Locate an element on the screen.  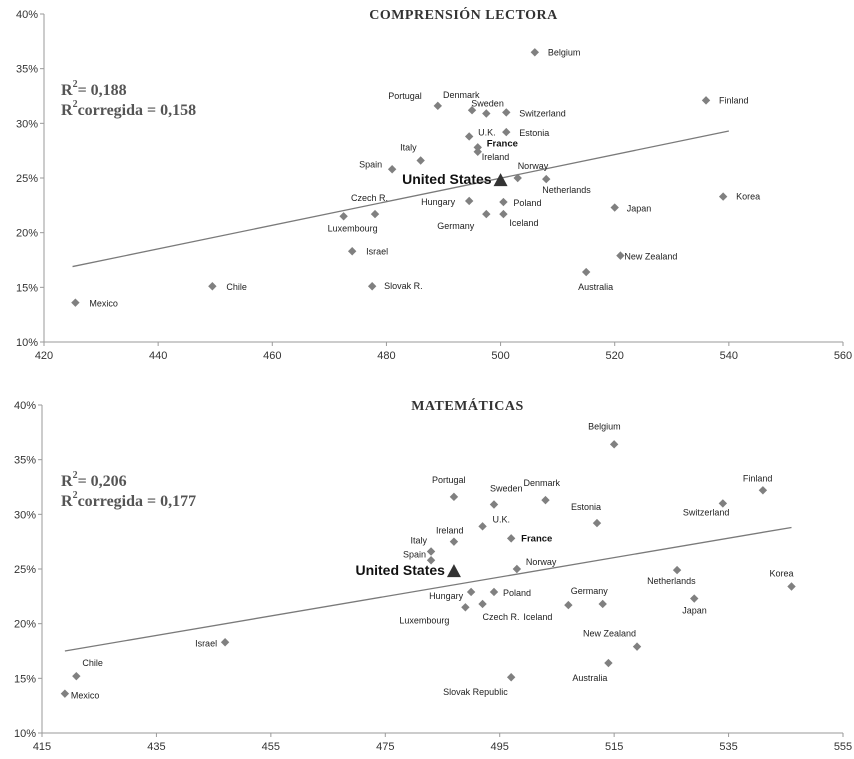
point-label: Iceland is located at coordinates (523, 223).